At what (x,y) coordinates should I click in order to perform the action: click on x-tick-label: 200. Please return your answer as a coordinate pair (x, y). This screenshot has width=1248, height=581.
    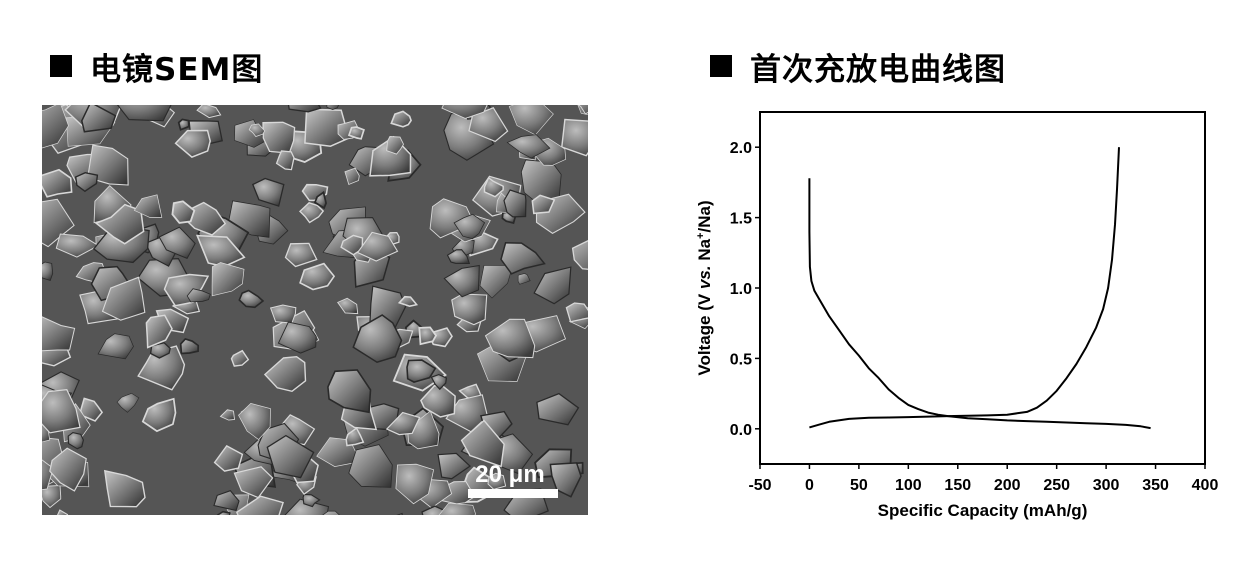
    Looking at the image, I should click on (1007, 485).